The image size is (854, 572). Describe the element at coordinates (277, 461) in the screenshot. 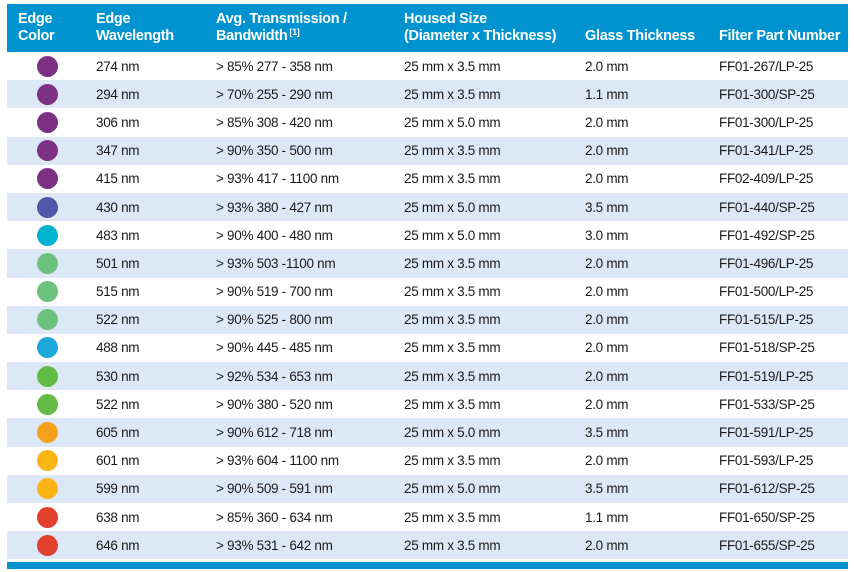

I see `transmission-bandwidth-cell: > 93% 604 - 1100 nm` at that location.